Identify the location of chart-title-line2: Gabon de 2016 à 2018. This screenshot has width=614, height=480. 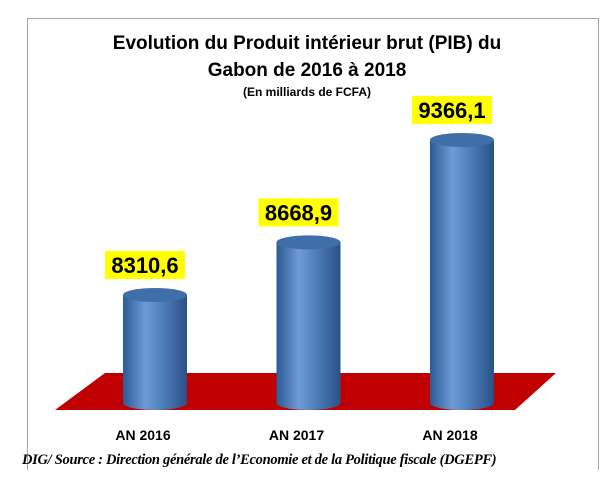
(307, 70).